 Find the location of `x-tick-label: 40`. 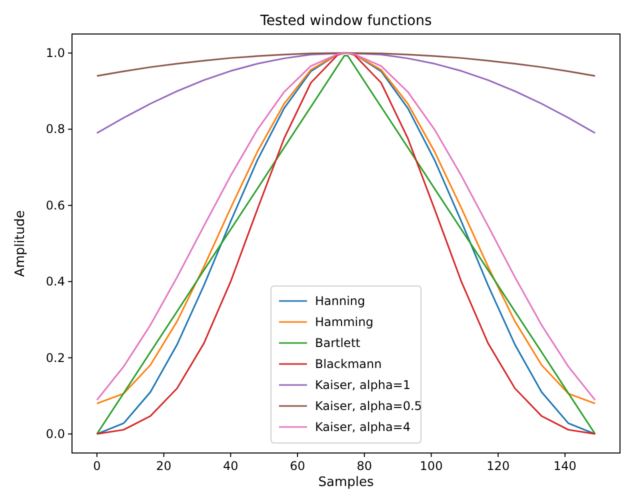

x-tick-label: 40 is located at coordinates (230, 466).